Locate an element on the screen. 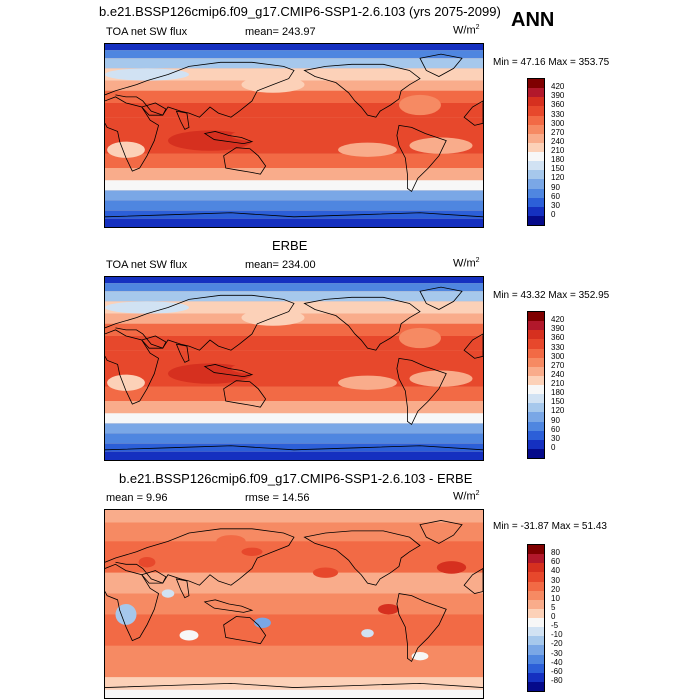 The height and width of the screenshot is (700, 700). colorbar-tick-label: -30 is located at coordinates (557, 653).